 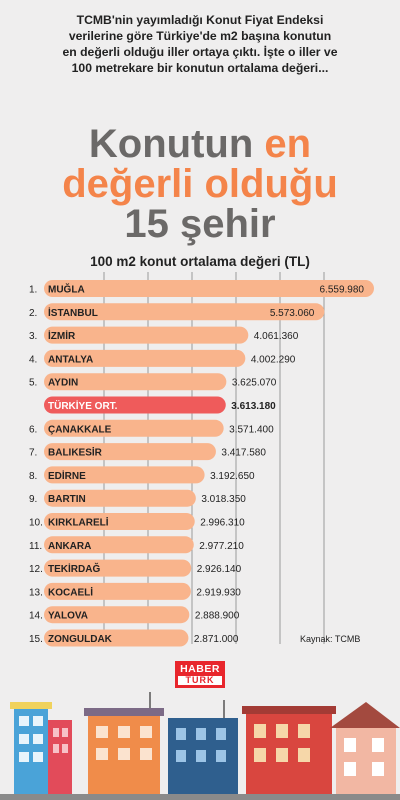 I want to click on headline-line-2: değerli olduğu, so click(x=200, y=184).